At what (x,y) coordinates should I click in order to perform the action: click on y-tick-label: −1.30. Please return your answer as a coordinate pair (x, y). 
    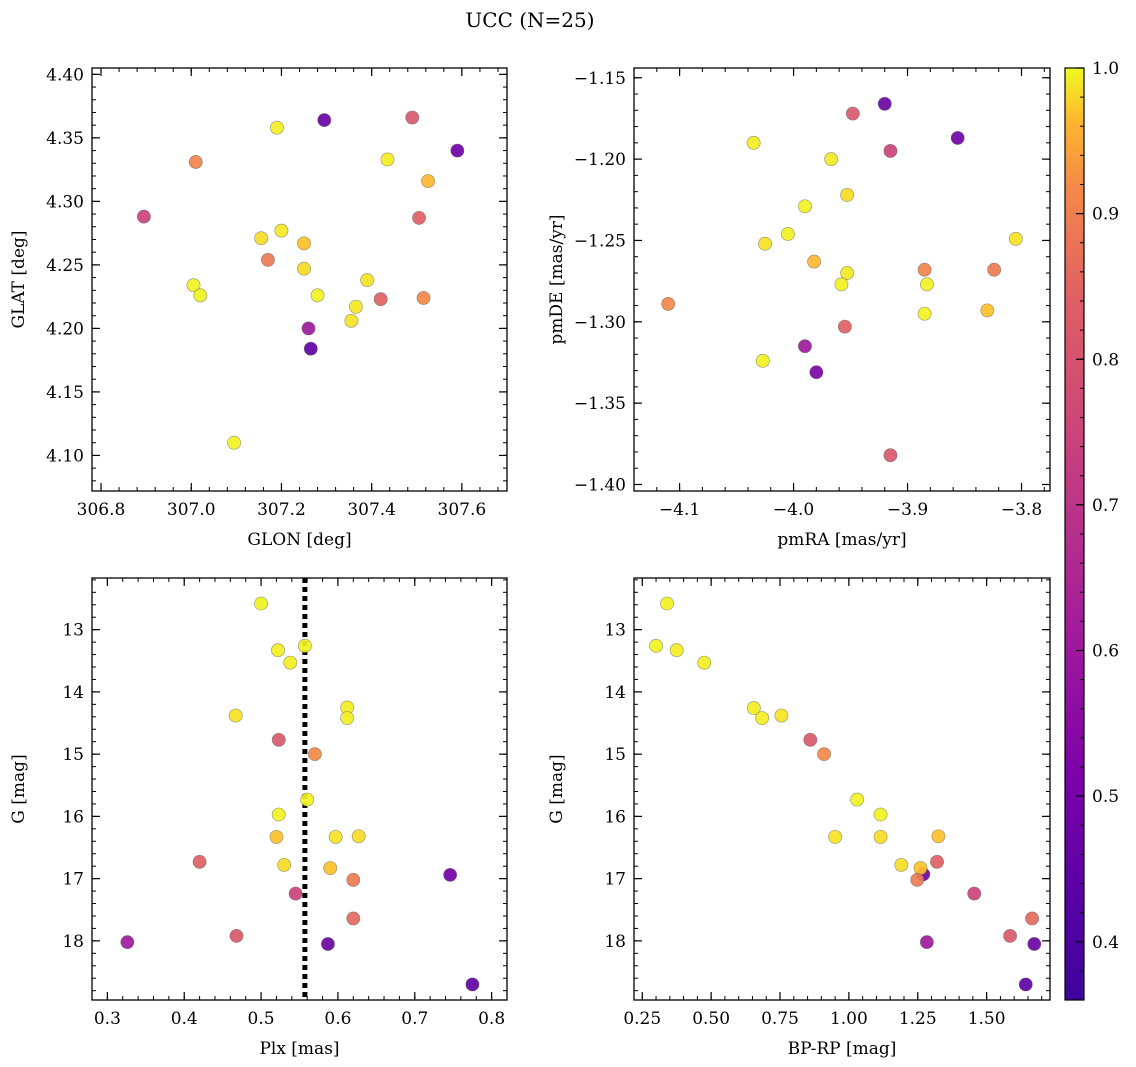
    Looking at the image, I should click on (600, 323).